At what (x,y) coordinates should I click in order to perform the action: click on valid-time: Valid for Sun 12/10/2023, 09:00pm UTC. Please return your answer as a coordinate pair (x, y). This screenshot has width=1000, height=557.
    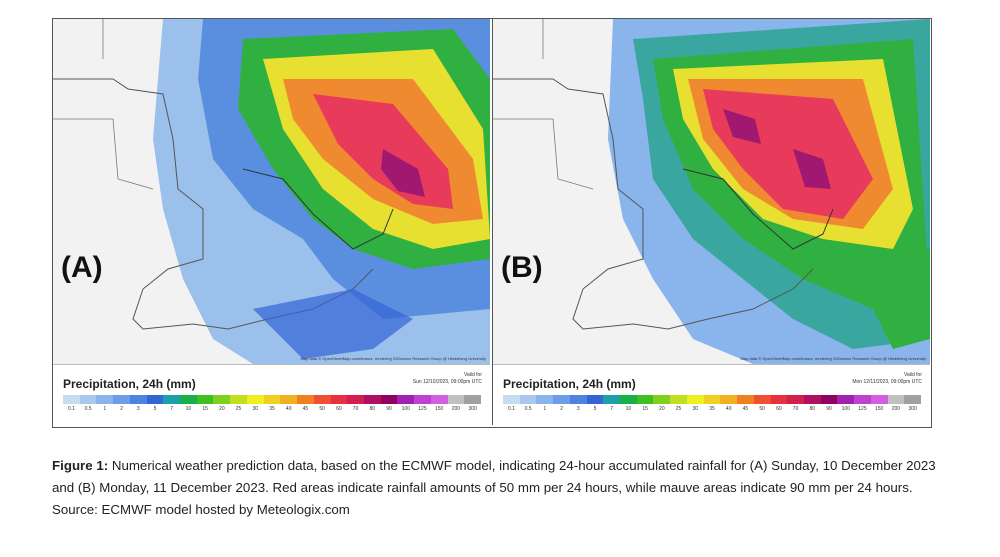
    Looking at the image, I should click on (422, 379).